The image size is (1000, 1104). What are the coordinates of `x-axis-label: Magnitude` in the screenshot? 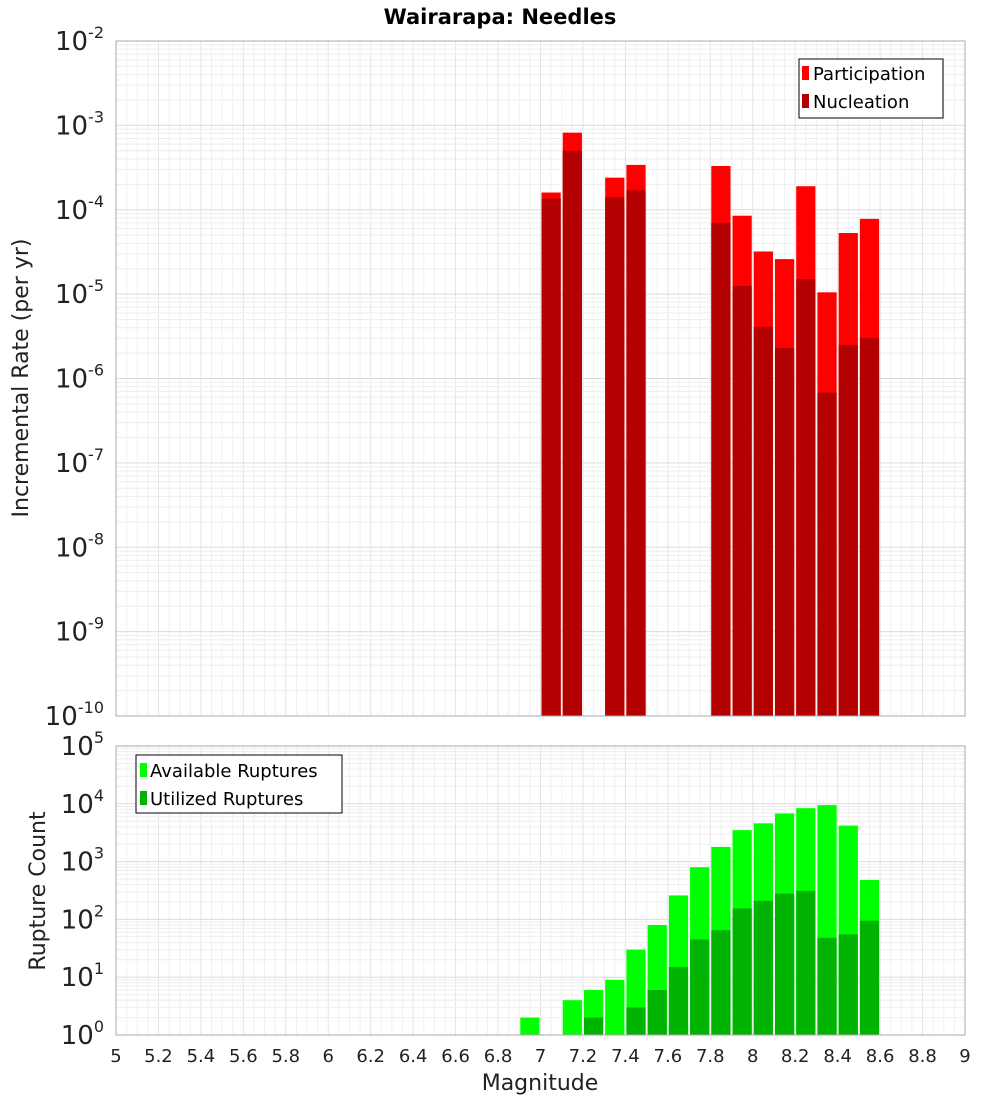 It's located at (540, 1083).